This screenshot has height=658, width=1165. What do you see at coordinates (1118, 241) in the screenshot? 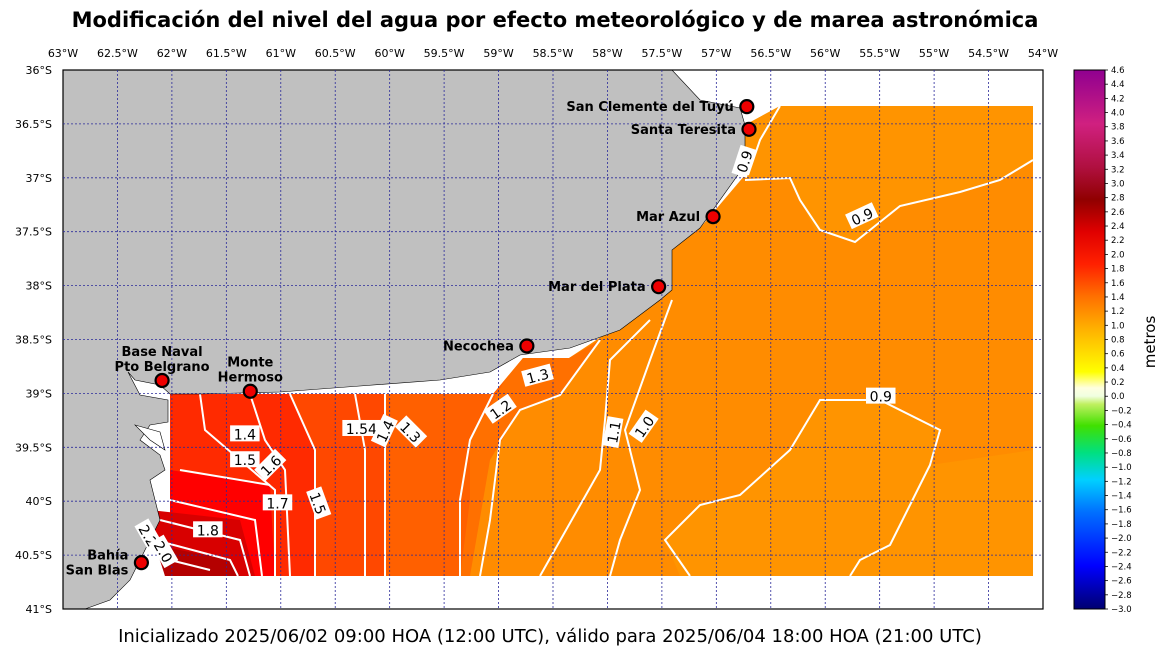
I see `colorbar-tick-label: 2.2` at bounding box center [1118, 241].